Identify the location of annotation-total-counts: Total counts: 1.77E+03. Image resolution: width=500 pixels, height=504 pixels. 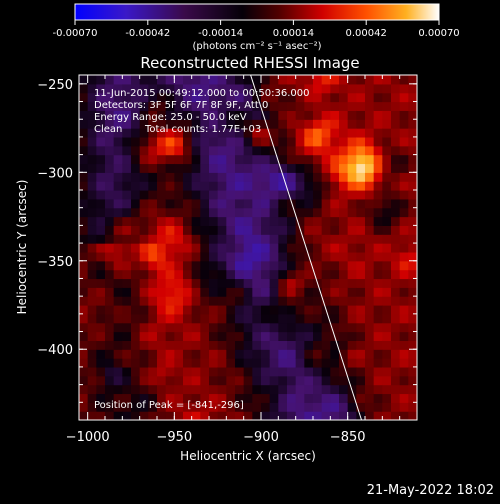
(202, 129).